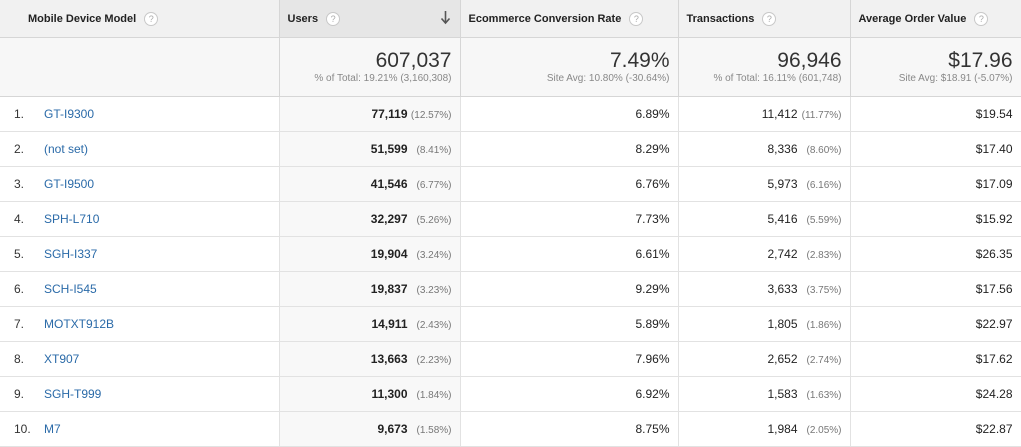 This screenshot has width=1021, height=447. What do you see at coordinates (62, 359) in the screenshot?
I see `device-model-link: XT907` at bounding box center [62, 359].